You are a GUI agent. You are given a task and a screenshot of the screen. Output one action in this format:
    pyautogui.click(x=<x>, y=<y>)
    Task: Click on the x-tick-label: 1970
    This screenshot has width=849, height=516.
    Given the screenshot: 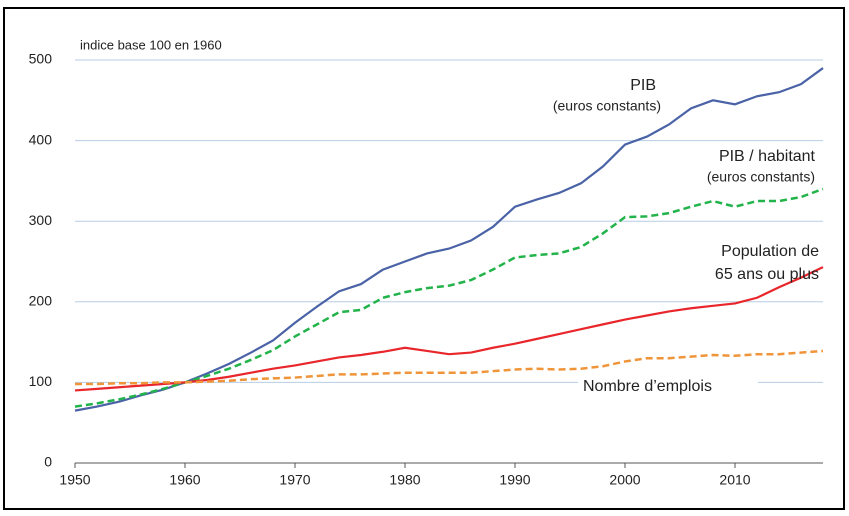 What is the action you would take?
    pyautogui.click(x=294, y=480)
    